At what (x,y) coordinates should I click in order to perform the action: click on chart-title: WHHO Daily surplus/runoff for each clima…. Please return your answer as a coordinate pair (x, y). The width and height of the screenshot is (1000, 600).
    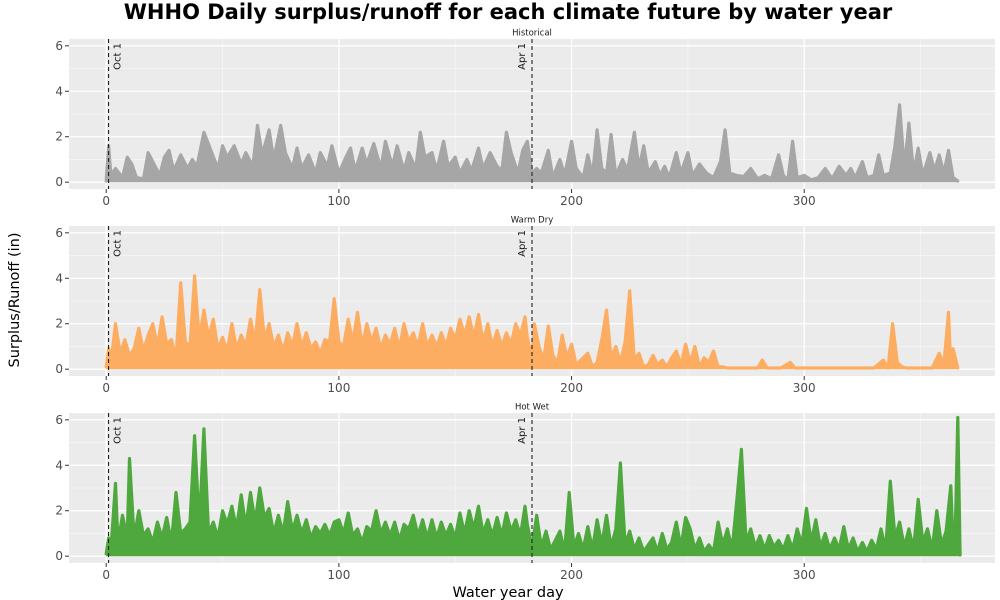
    Looking at the image, I should click on (508, 12).